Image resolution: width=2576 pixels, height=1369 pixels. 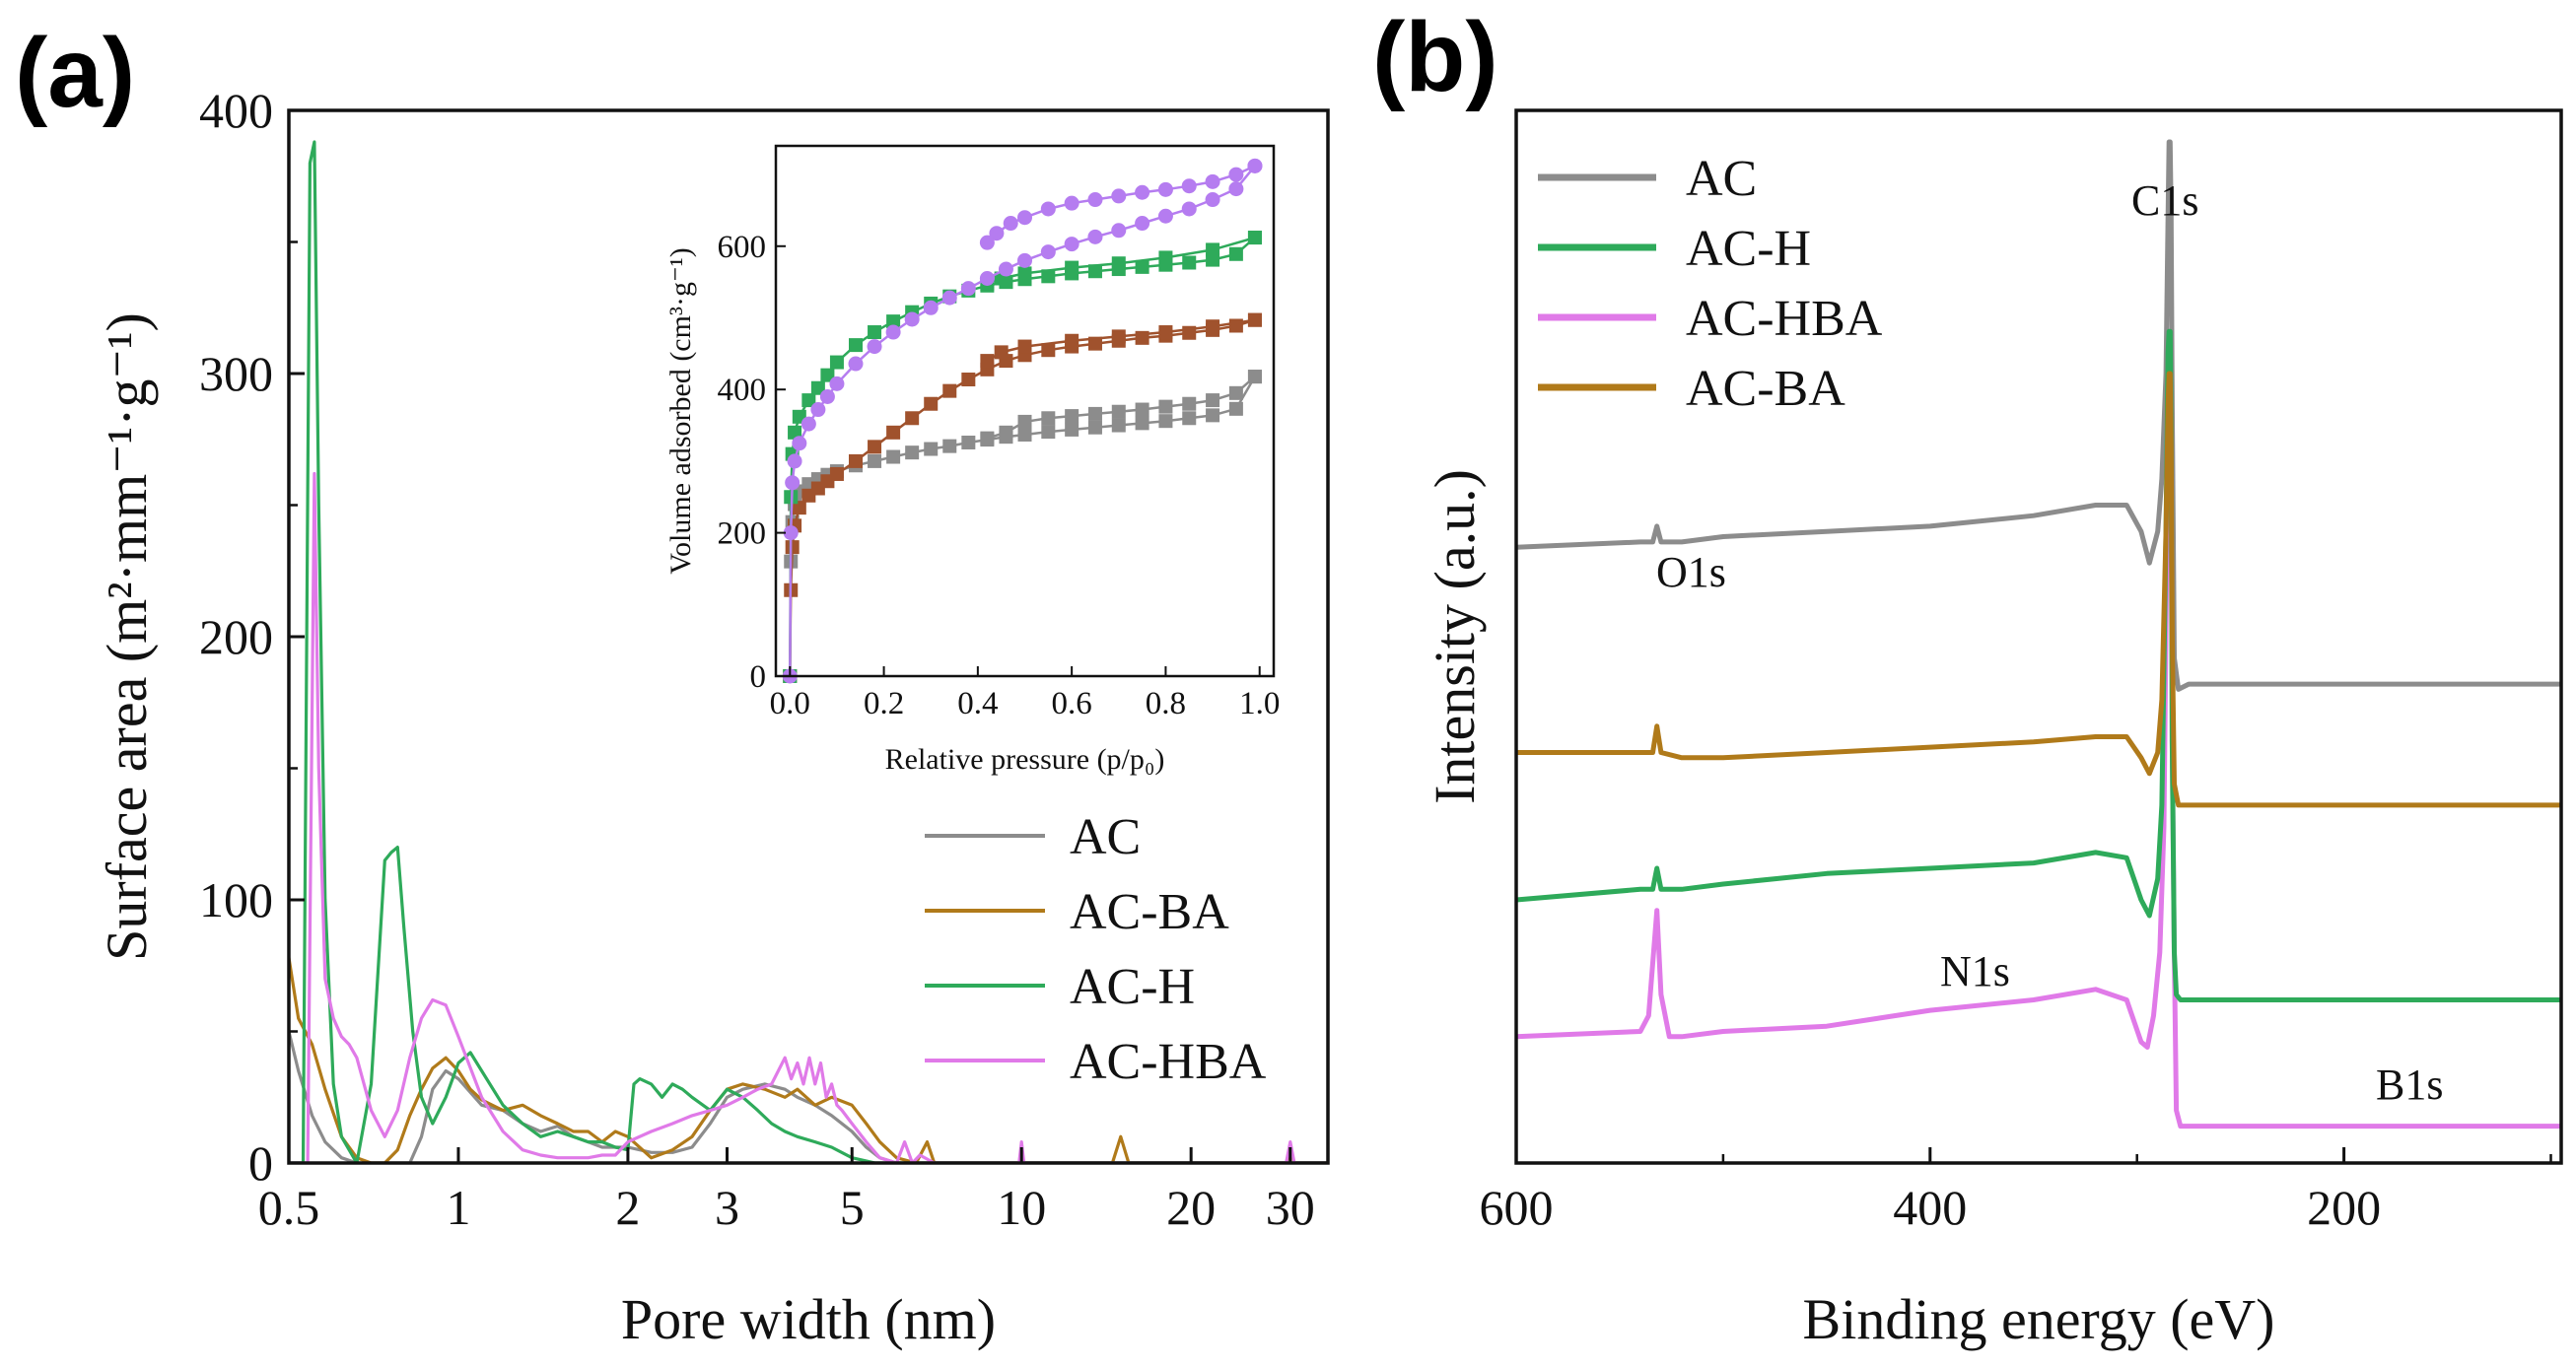 What do you see at coordinates (458, 1207) in the screenshot?
I see `x-tick-label: 1` at bounding box center [458, 1207].